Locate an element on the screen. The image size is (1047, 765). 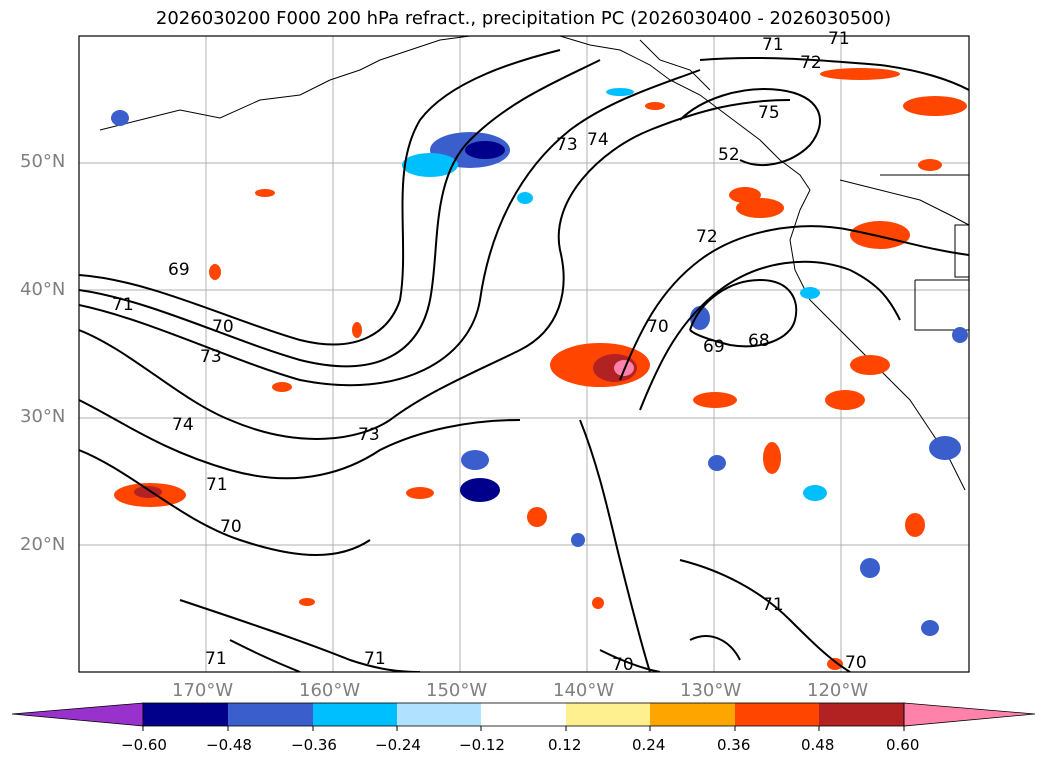
colorbar-tick-label: 0.24 is located at coordinates (649, 745).